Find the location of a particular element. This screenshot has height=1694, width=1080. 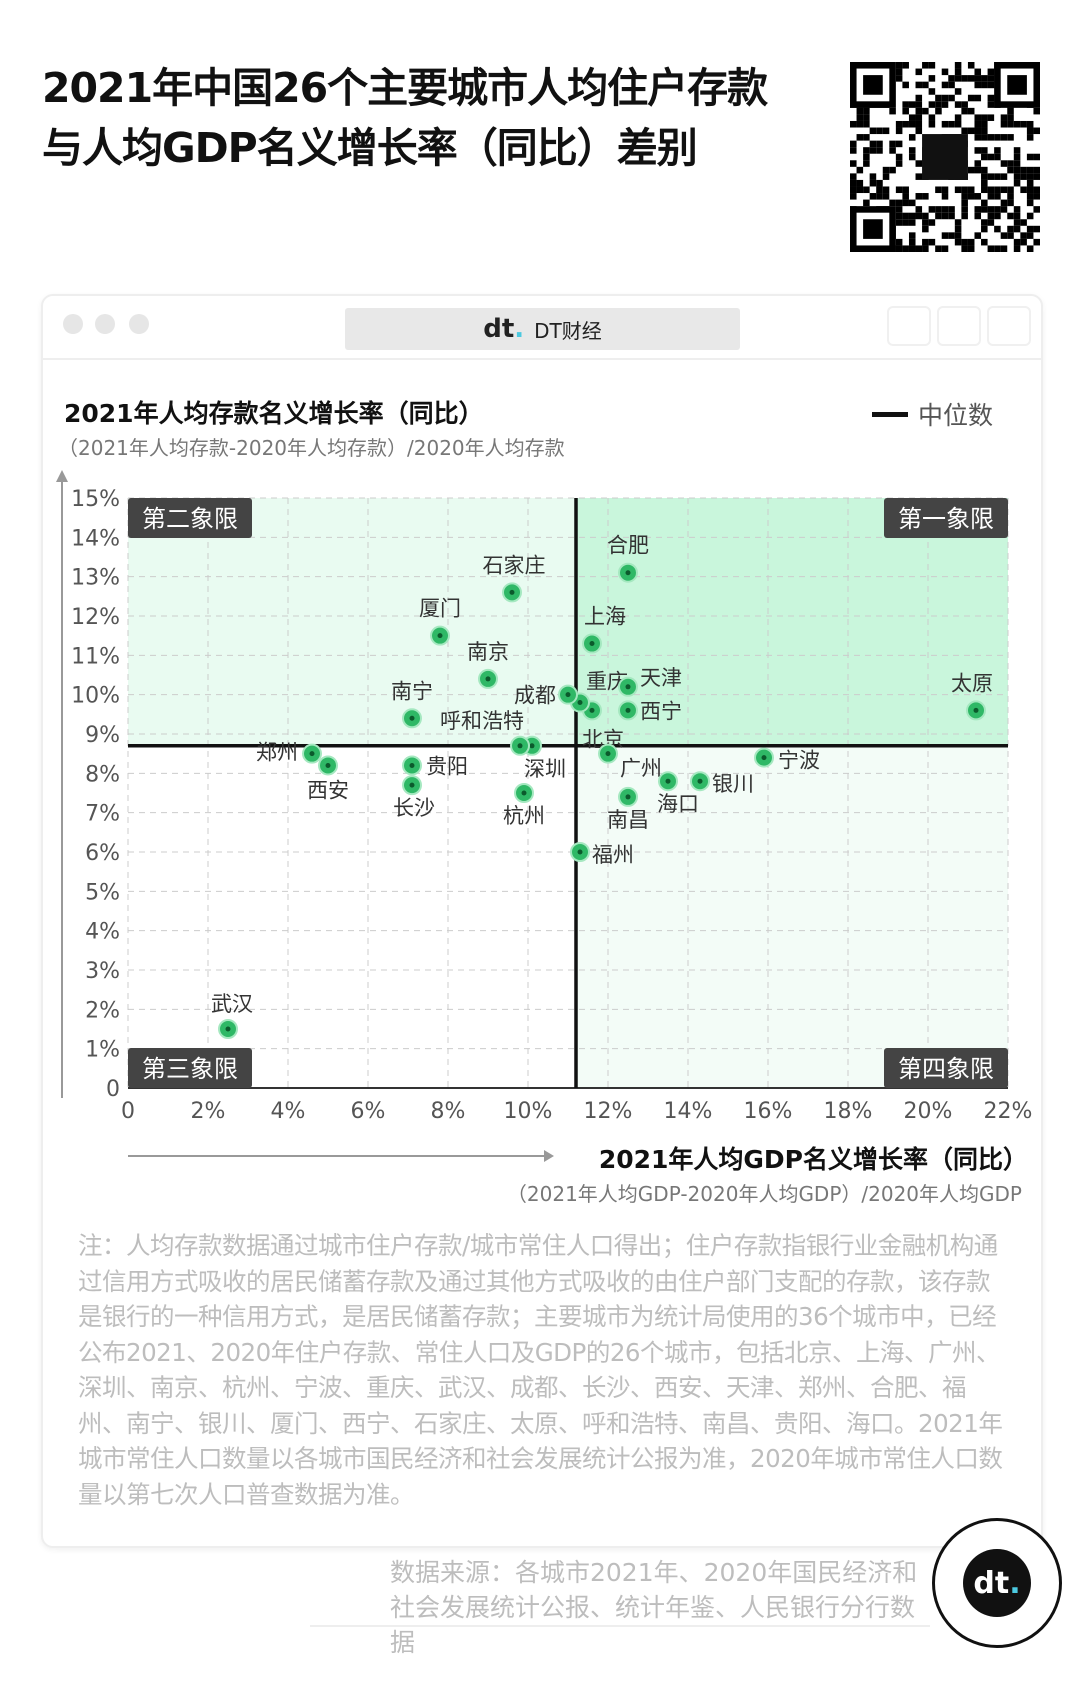

point-label: 石家庄 is located at coordinates (514, 565).